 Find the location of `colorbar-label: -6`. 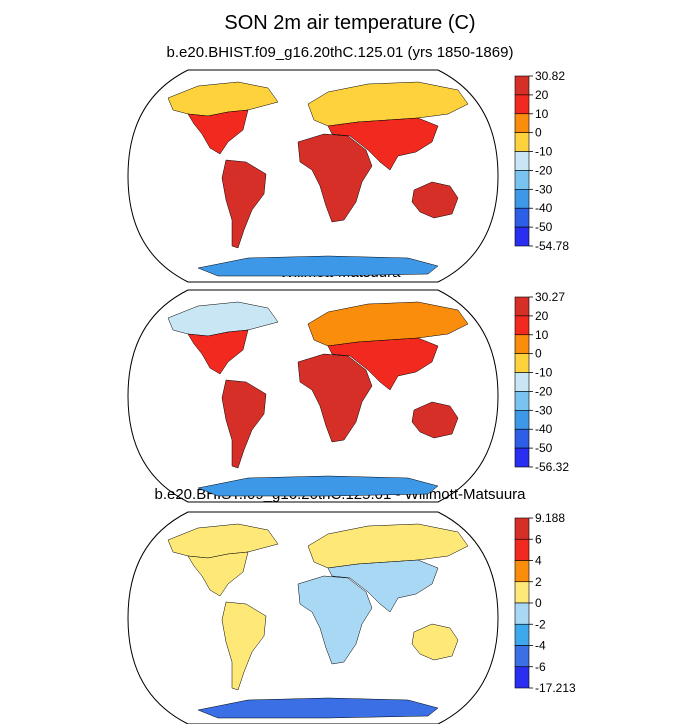

colorbar-label: -6 is located at coordinates (540, 667).